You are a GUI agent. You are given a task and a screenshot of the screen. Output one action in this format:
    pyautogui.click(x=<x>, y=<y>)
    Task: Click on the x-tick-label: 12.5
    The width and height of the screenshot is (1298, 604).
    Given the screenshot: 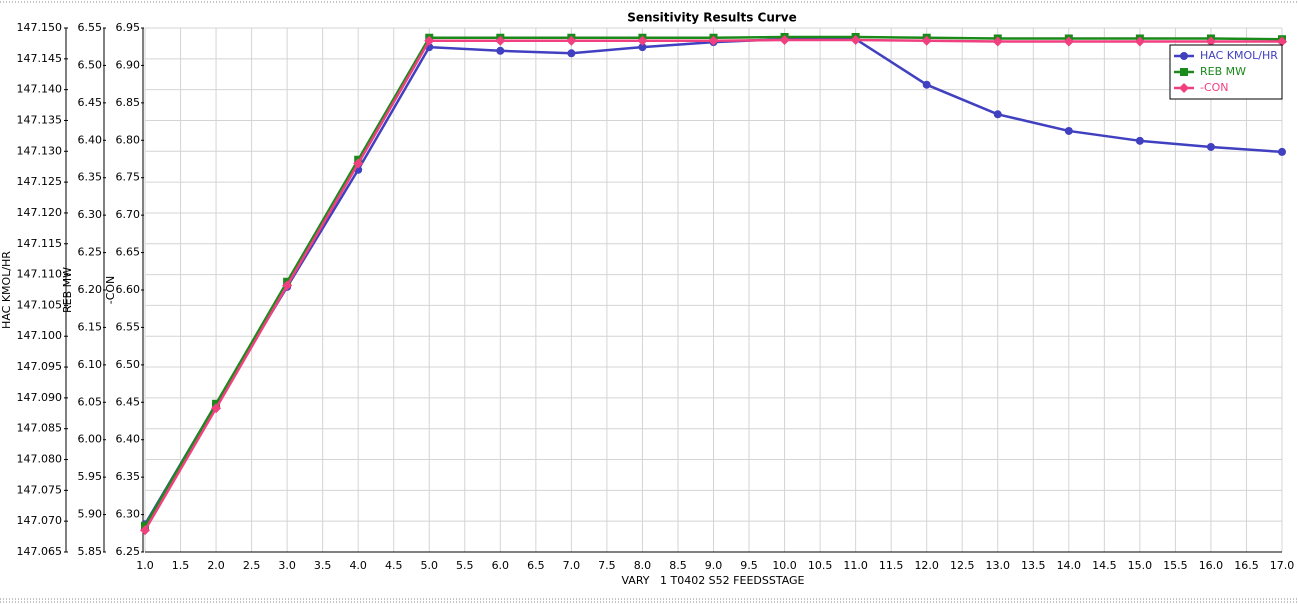 What is the action you would take?
    pyautogui.click(x=962, y=565)
    